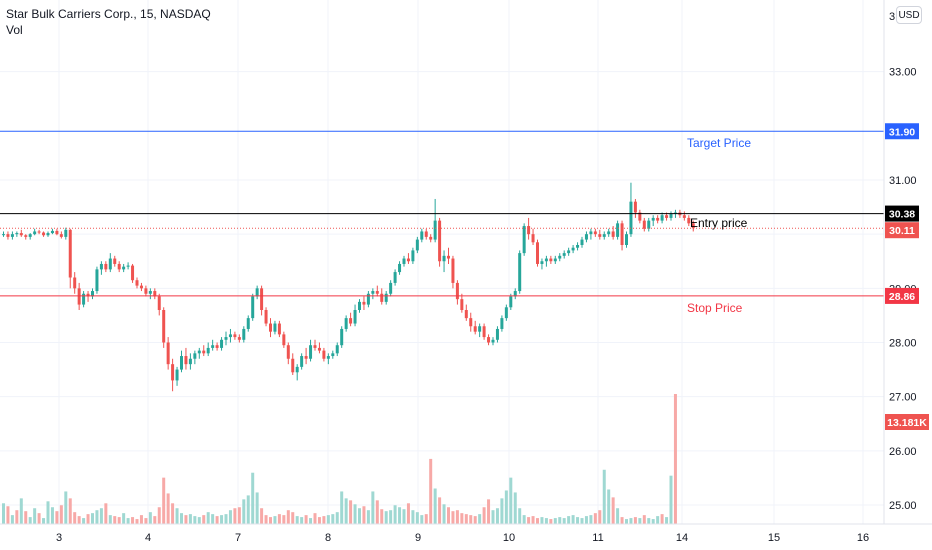  I want to click on y-tick-label: 27.00, so click(903, 398).